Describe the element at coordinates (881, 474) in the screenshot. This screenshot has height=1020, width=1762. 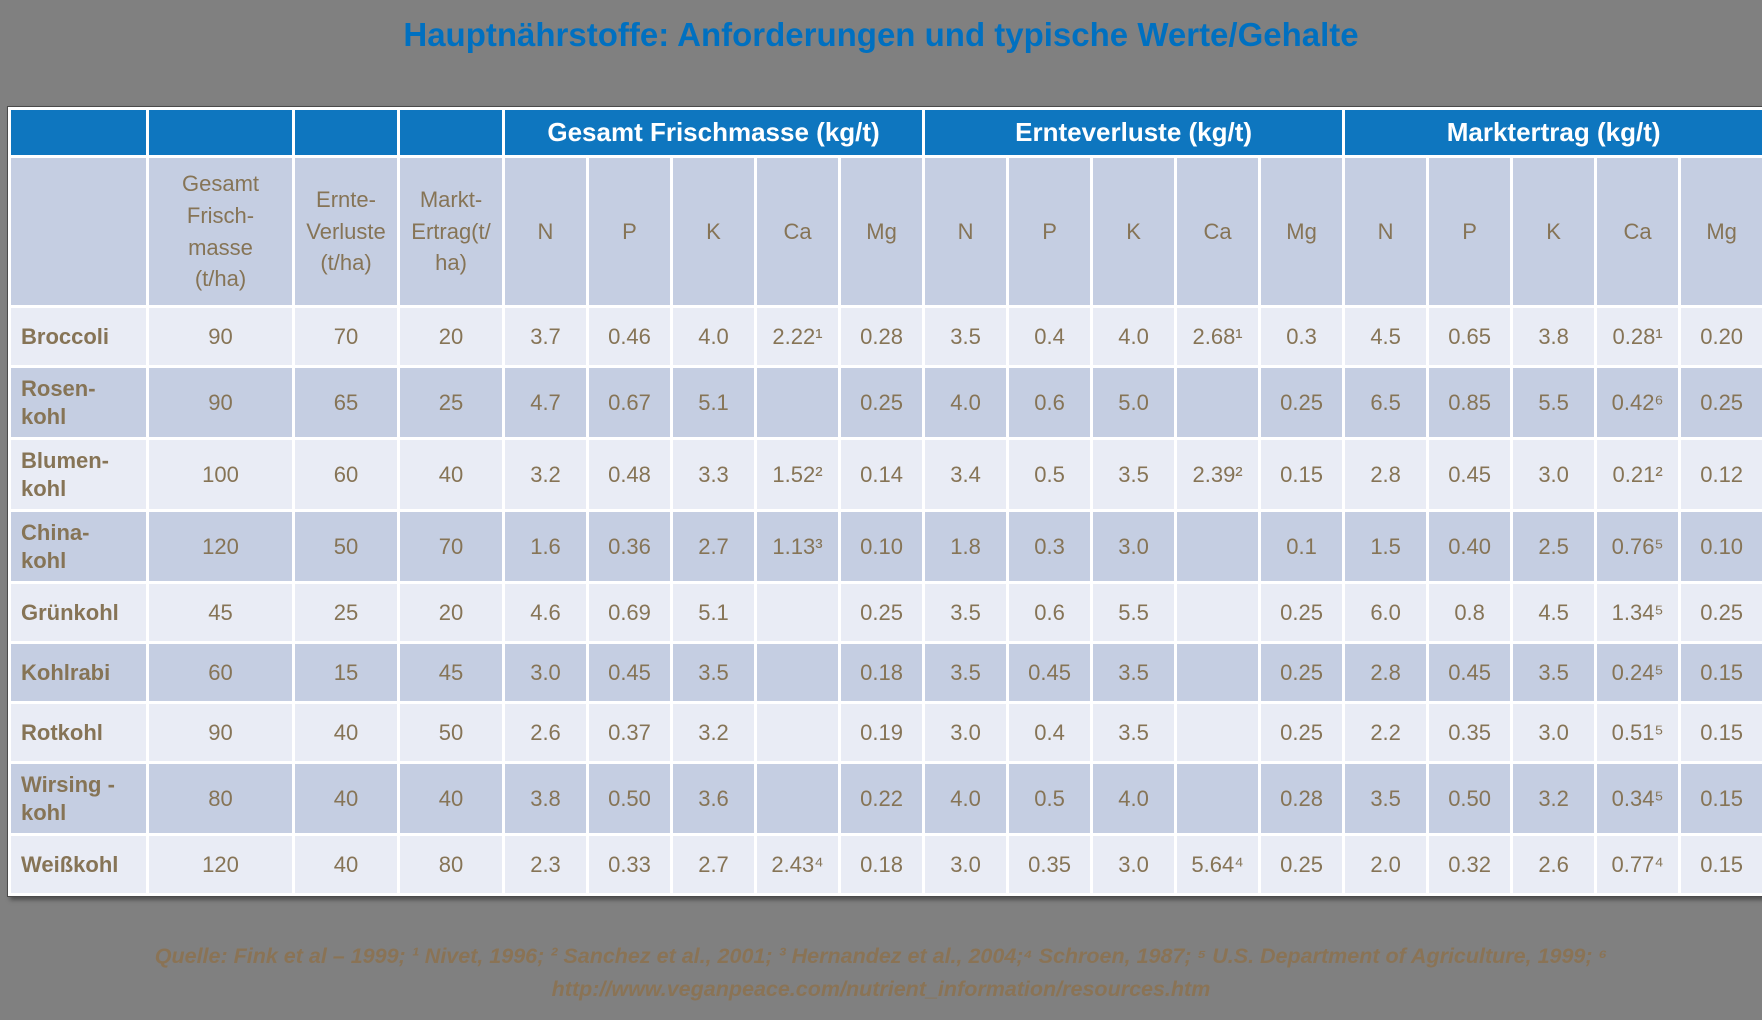
I see `table-cell: 0.14` at that location.